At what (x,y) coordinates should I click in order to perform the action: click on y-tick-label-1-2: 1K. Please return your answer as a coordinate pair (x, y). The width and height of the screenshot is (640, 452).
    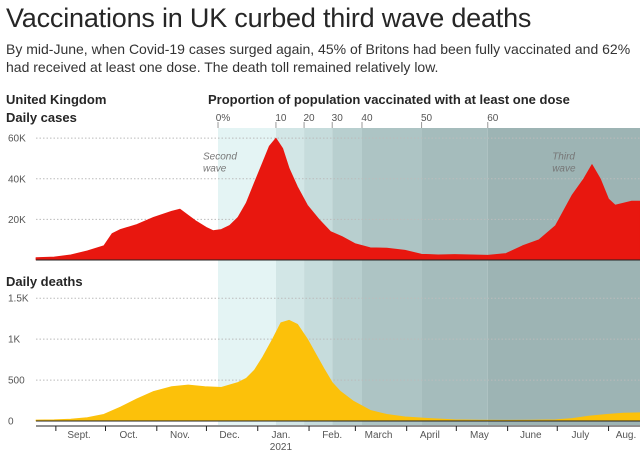
    Looking at the image, I should click on (14, 340).